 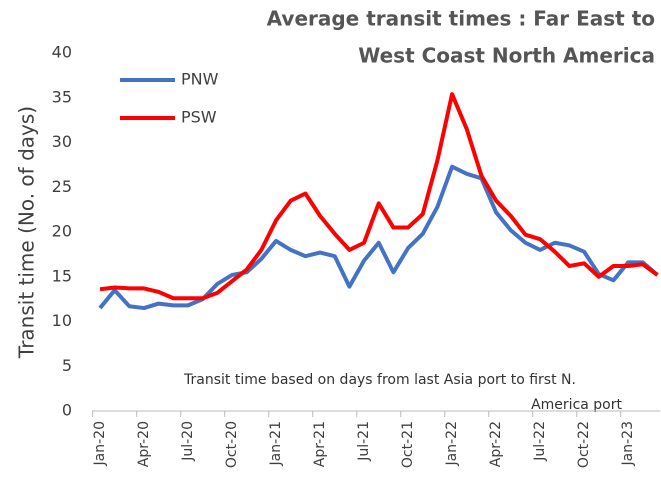 I want to click on x-tick-label: Jul-21, so click(x=364, y=441).